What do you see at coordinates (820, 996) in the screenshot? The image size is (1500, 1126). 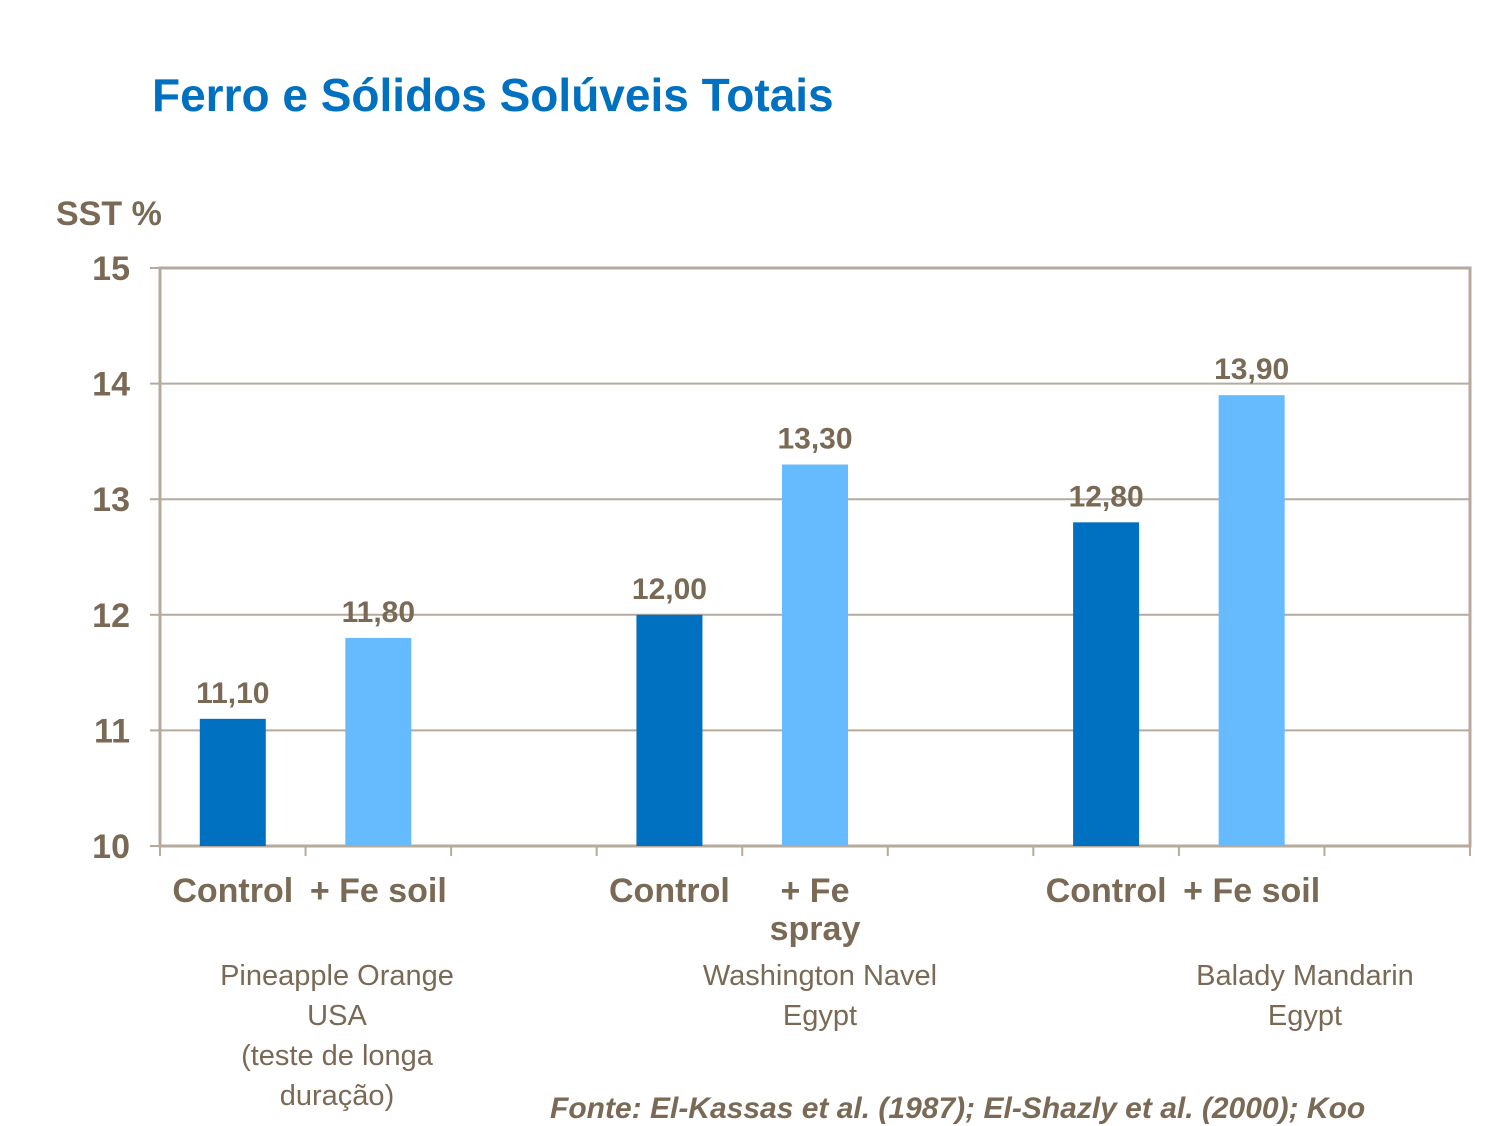 I see `group-label: Washington Navel Egypt` at bounding box center [820, 996].